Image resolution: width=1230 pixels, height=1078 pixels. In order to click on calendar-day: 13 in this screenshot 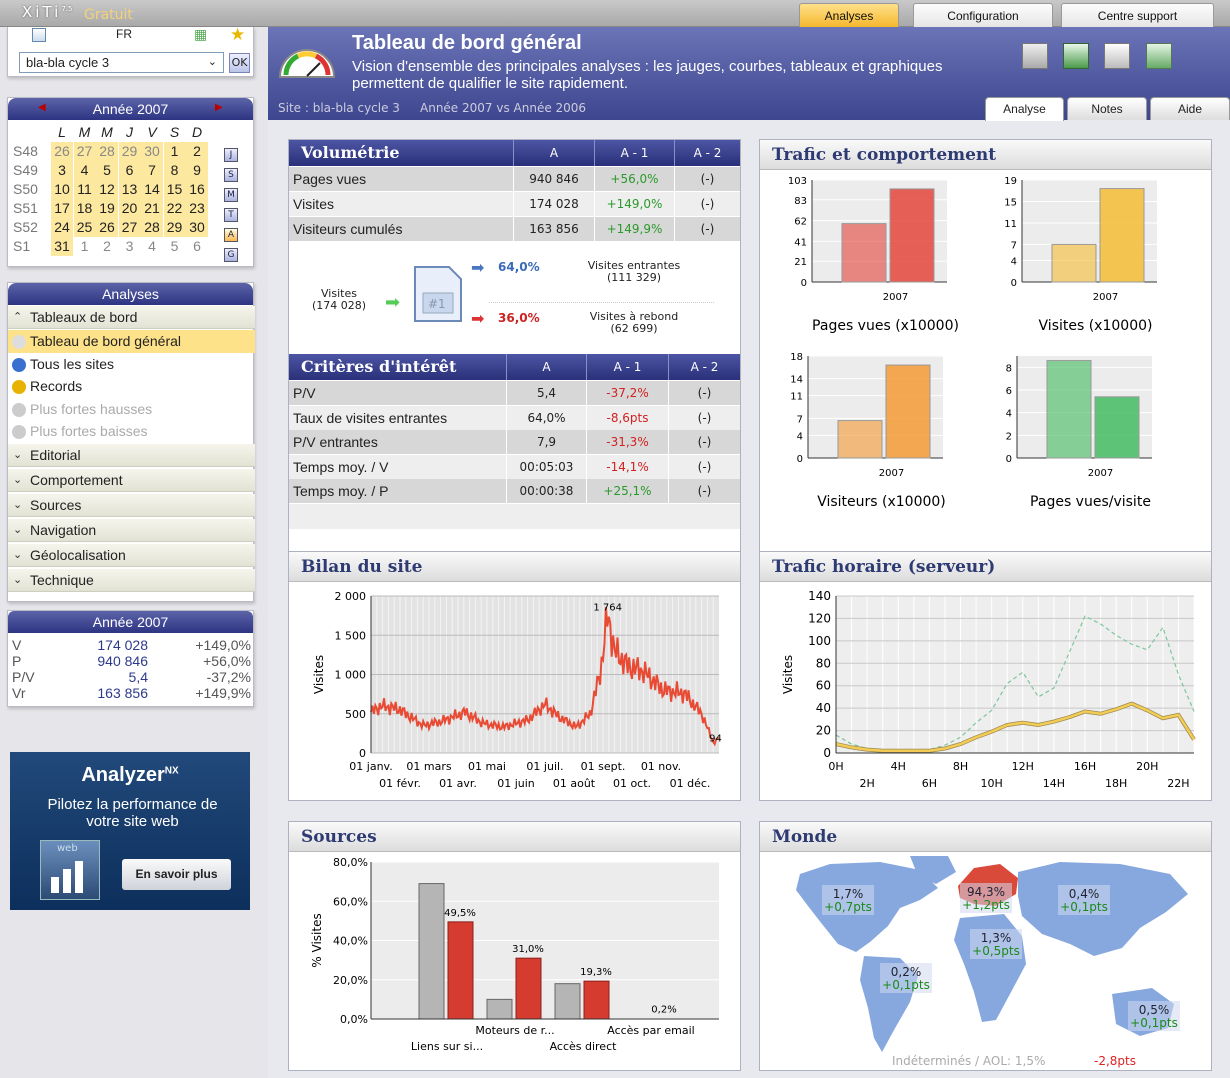, I will do `click(129, 189)`.